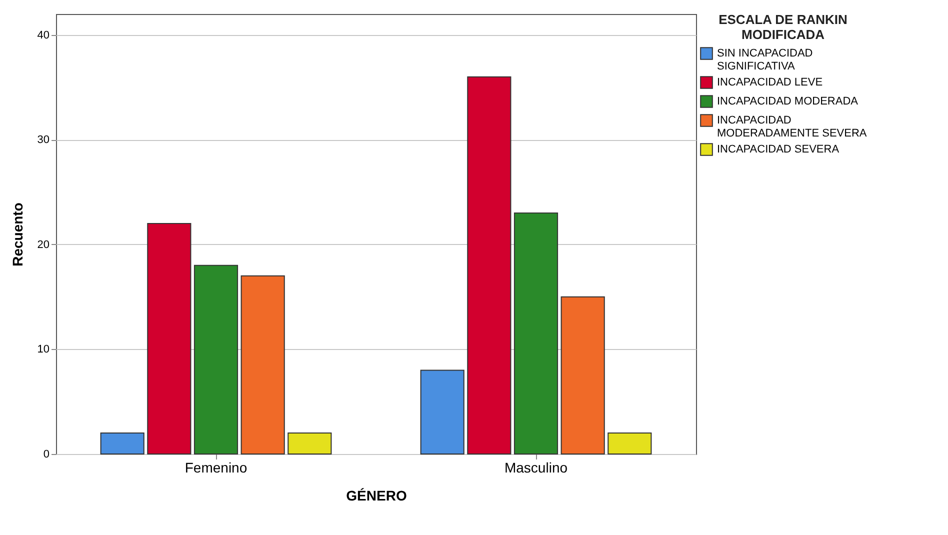  What do you see at coordinates (788, 102) in the screenshot?
I see `legend-label: INCAPACIDAD MODERADA` at bounding box center [788, 102].